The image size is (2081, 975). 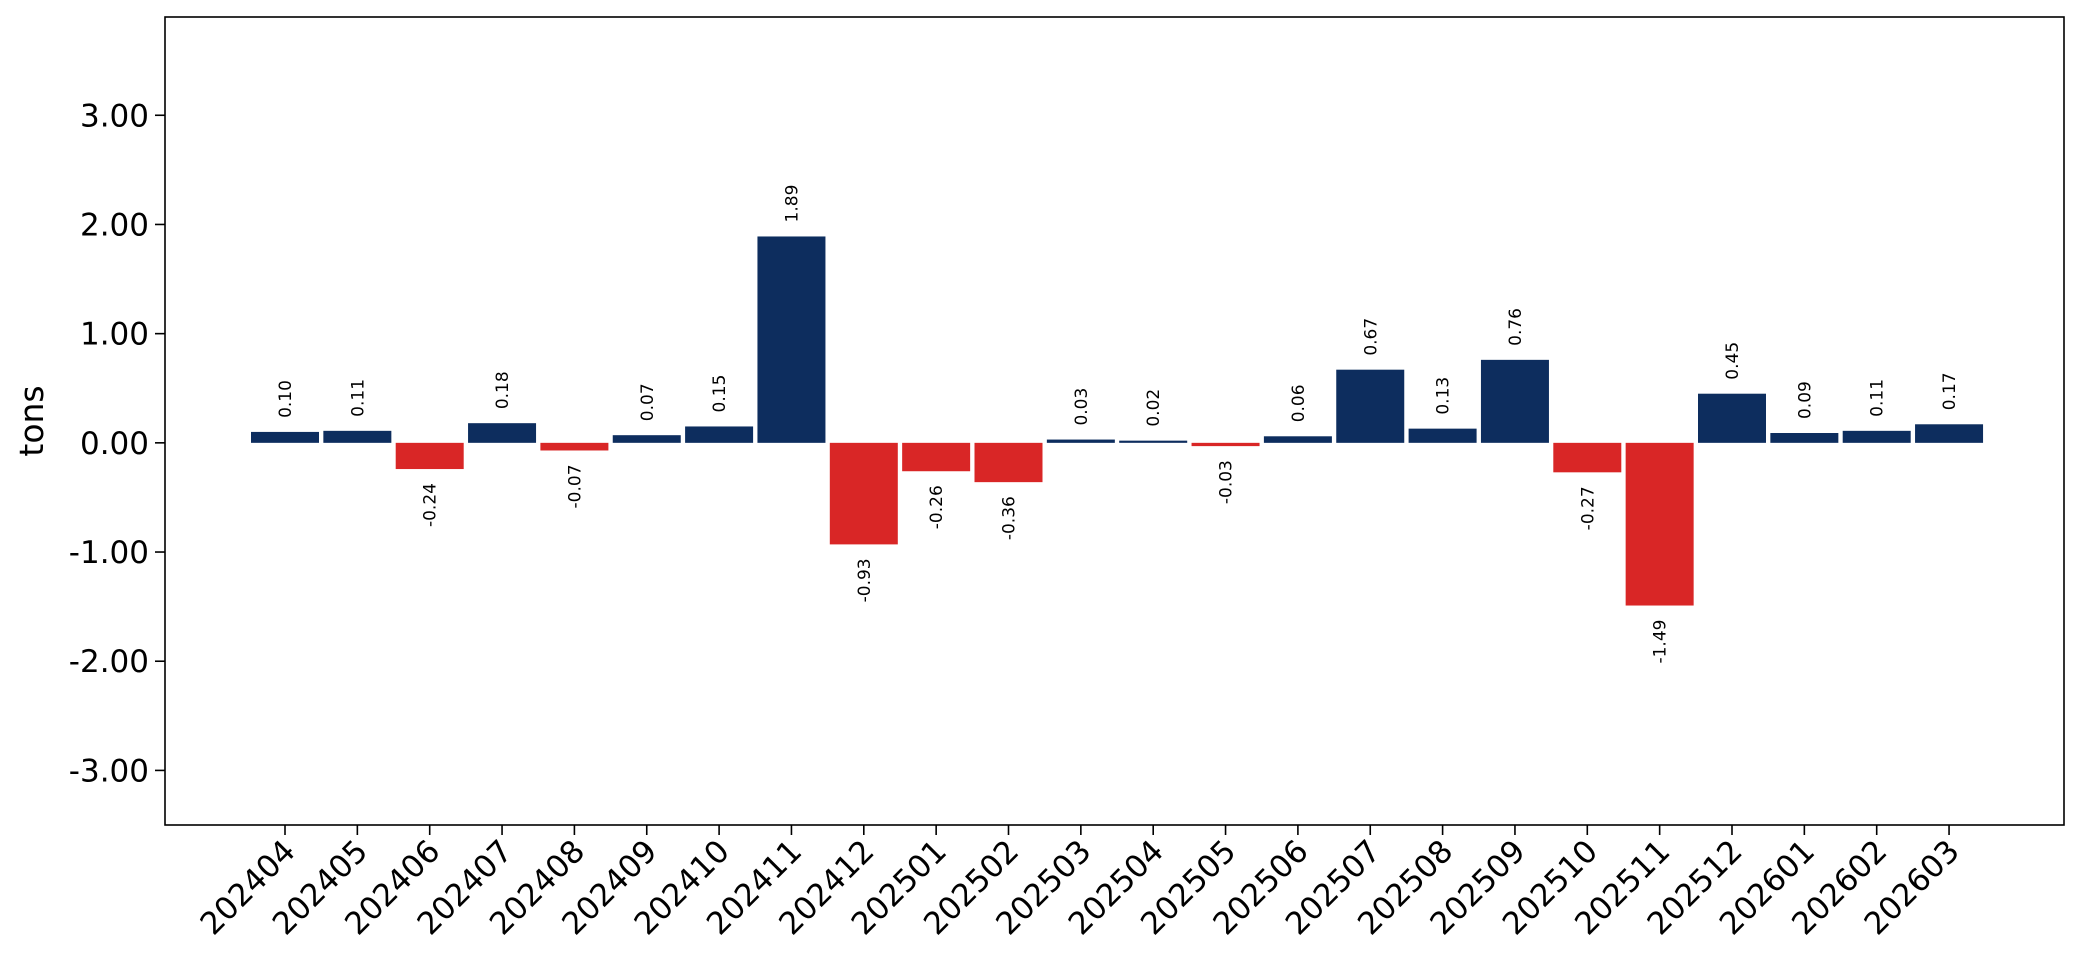 I want to click on y-tick-label: 2.00, so click(x=114, y=225).